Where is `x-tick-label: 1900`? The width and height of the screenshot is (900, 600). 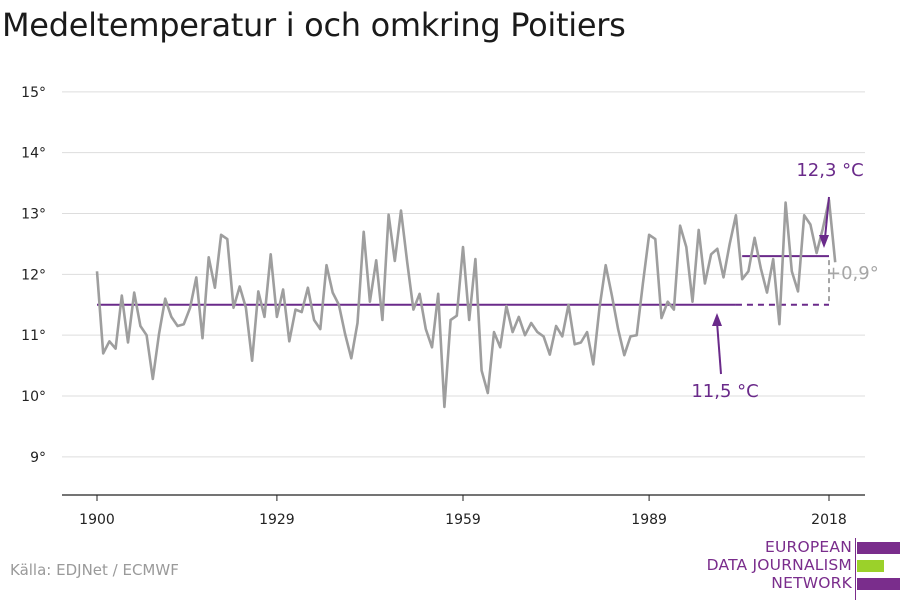 x-tick-label: 1900 is located at coordinates (97, 520).